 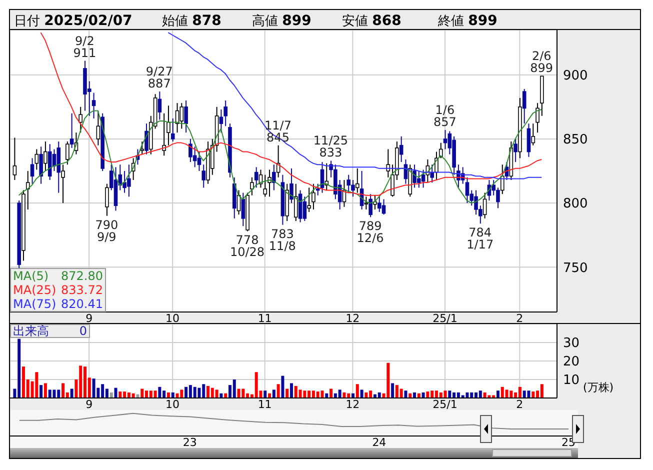 I want to click on text: MA(25) 833.72, so click(x=58, y=290).